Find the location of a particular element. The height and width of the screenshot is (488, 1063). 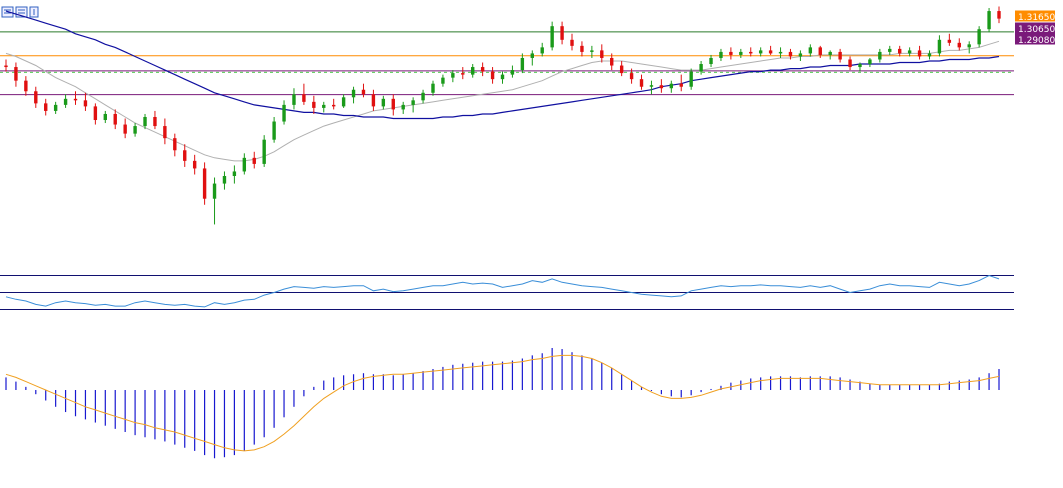

price-tag: 1.31650 is located at coordinates (1035, 16).